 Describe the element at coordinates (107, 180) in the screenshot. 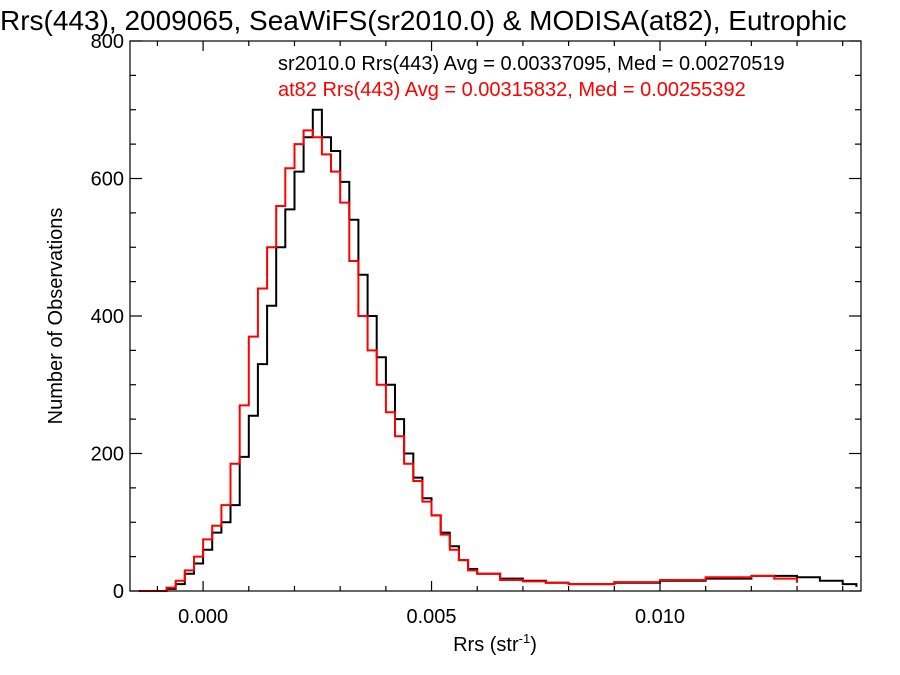

I see `y-tick-label: 600` at that location.